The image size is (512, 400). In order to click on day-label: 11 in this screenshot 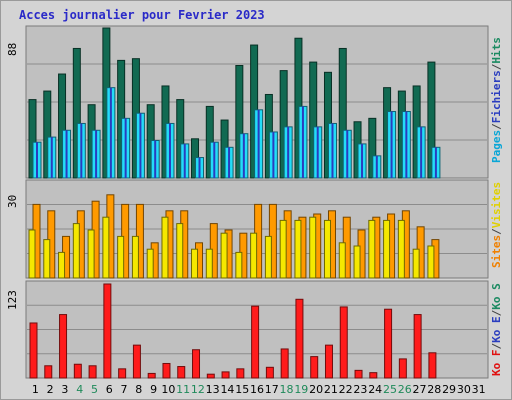, I will do `click(183, 389)`.